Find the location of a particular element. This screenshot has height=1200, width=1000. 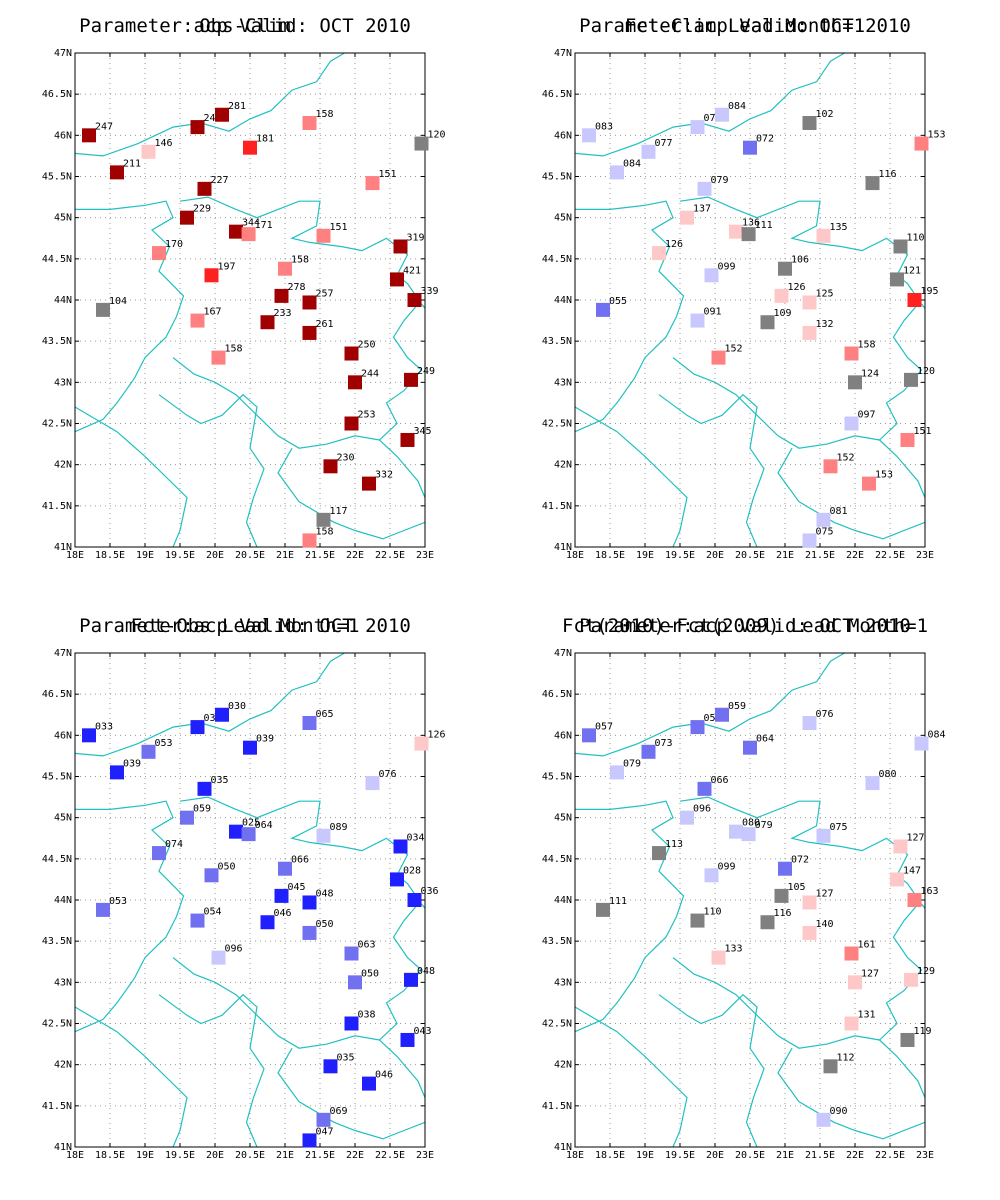

y-tick-label: 46N is located at coordinates (563, 135).